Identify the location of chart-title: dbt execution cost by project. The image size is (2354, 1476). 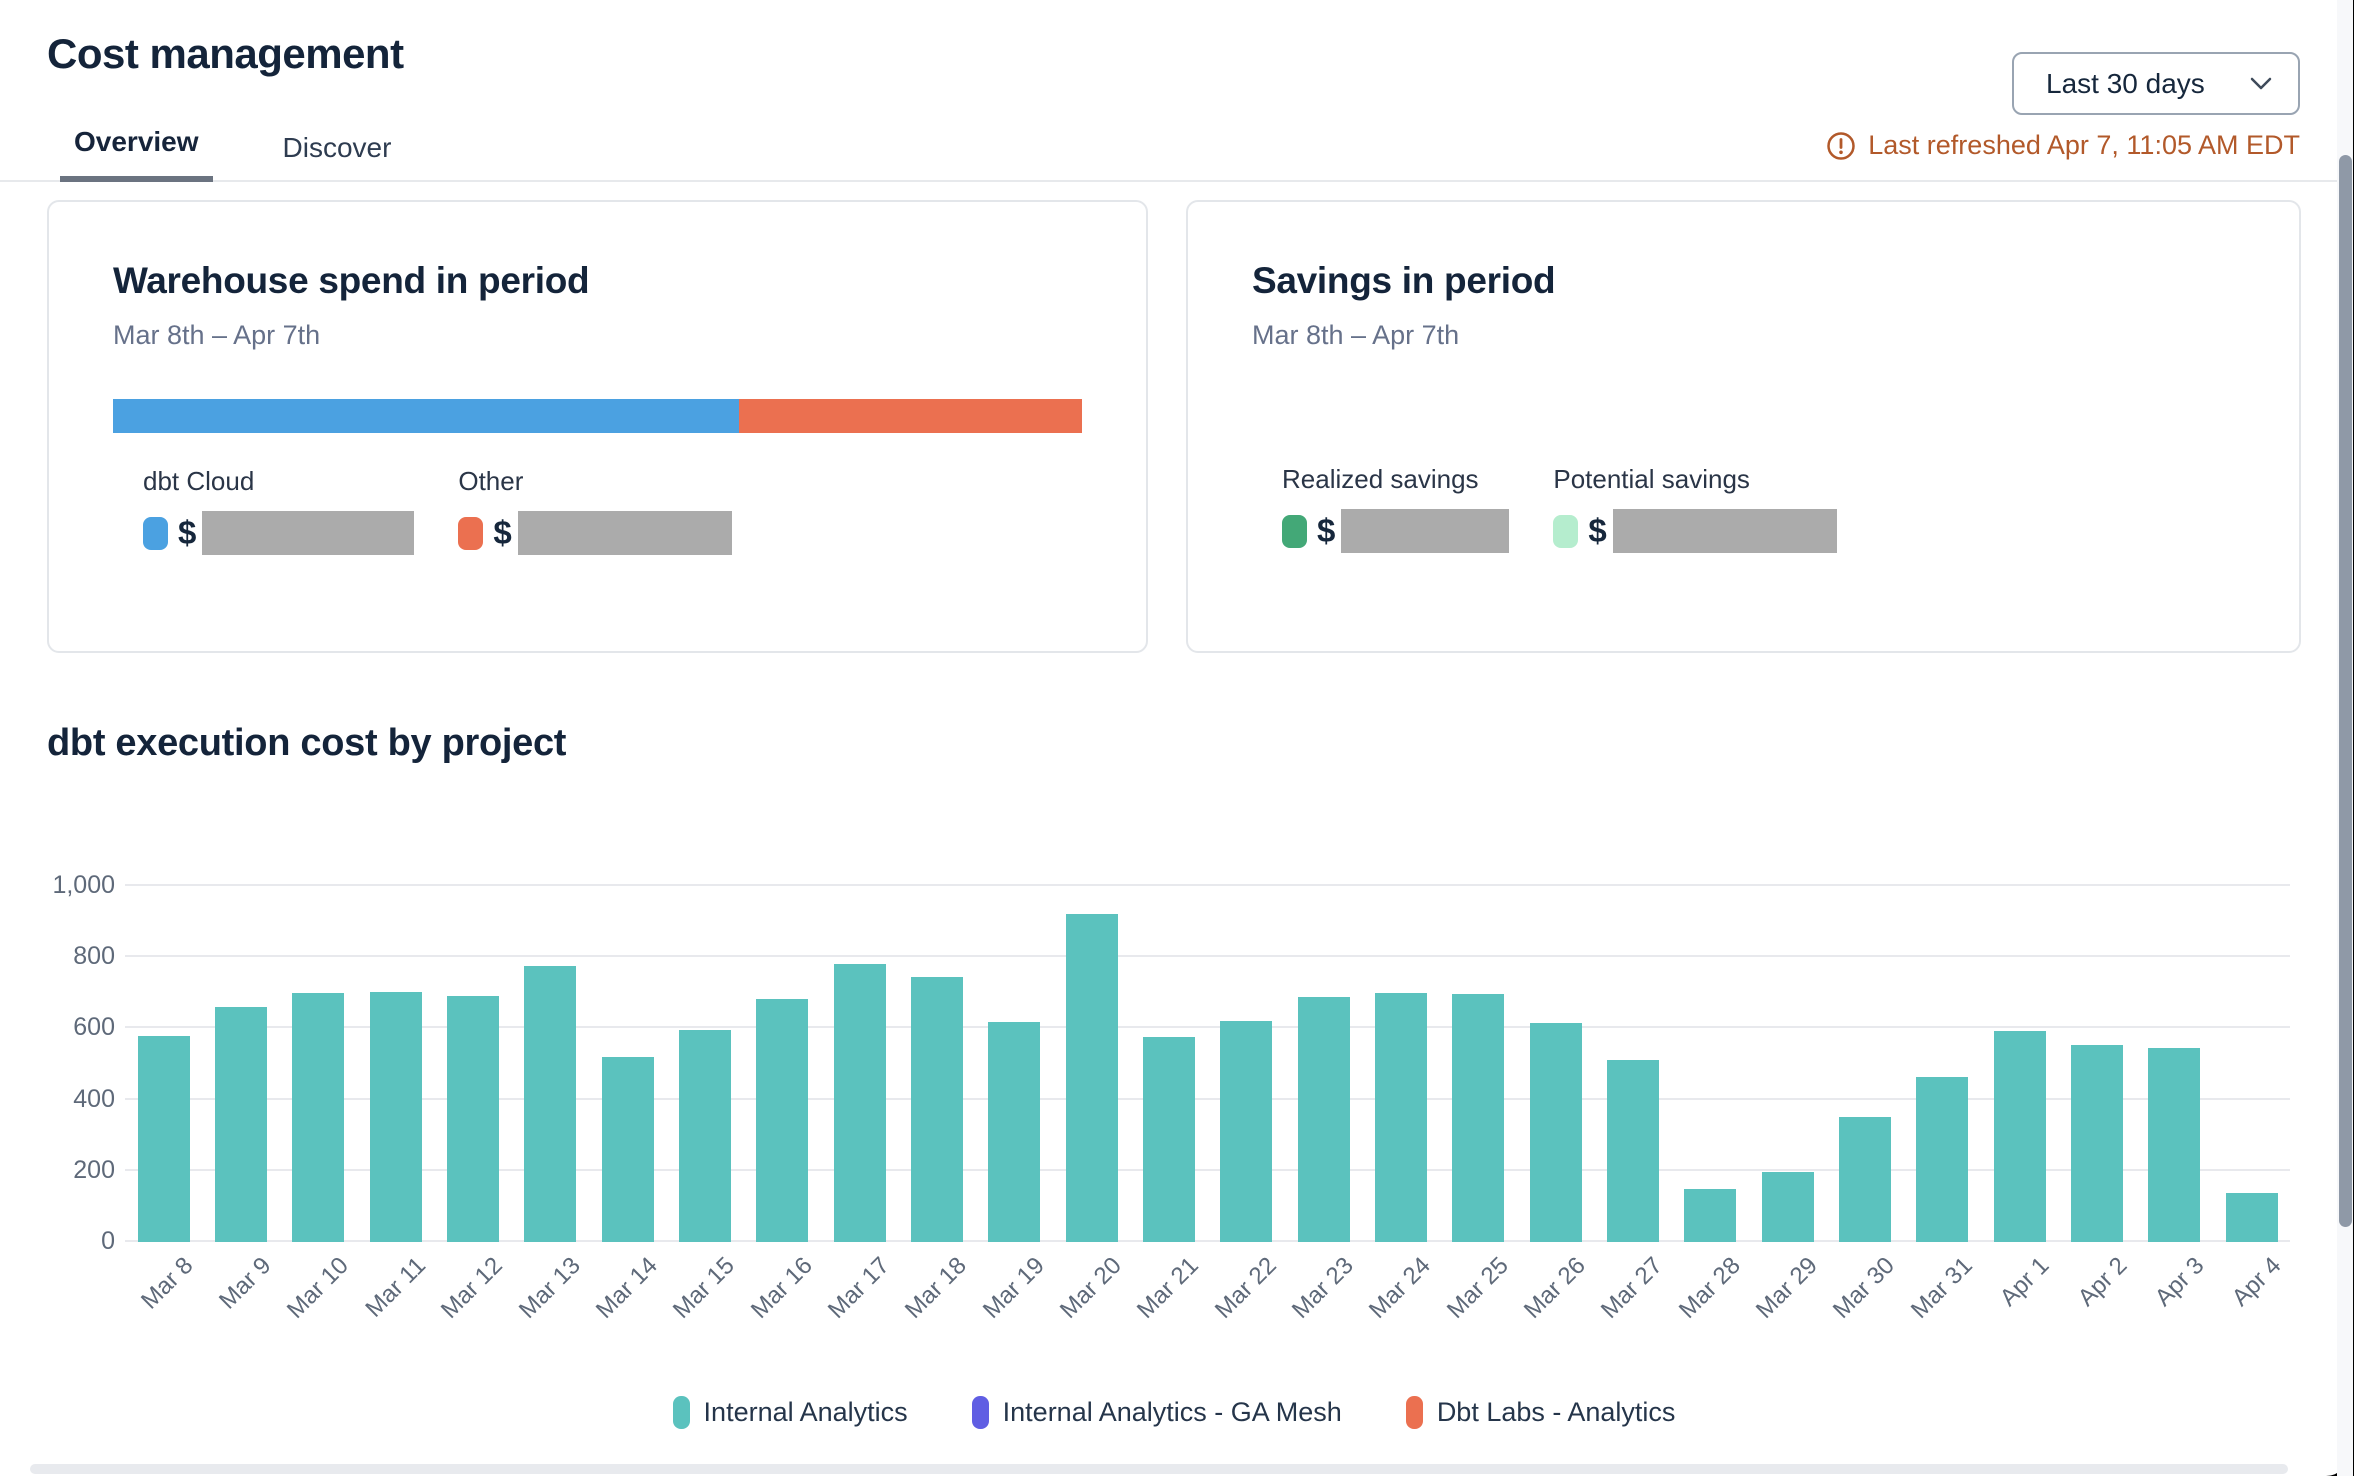
(307, 743).